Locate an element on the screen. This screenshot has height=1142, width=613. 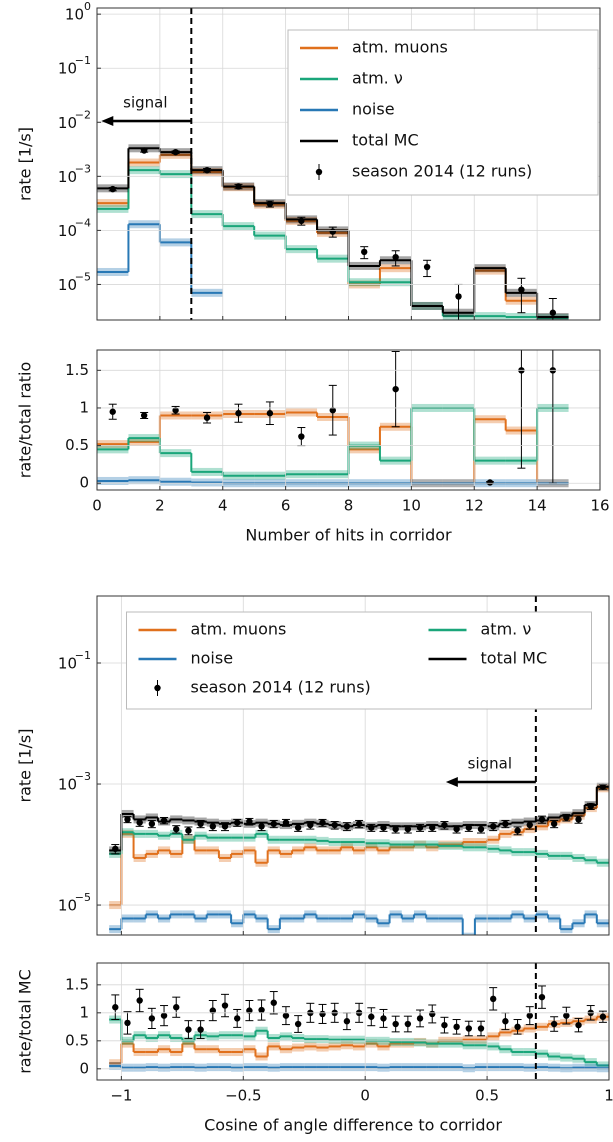
x-axis-label: Number of hits in corridor is located at coordinates (348, 535).